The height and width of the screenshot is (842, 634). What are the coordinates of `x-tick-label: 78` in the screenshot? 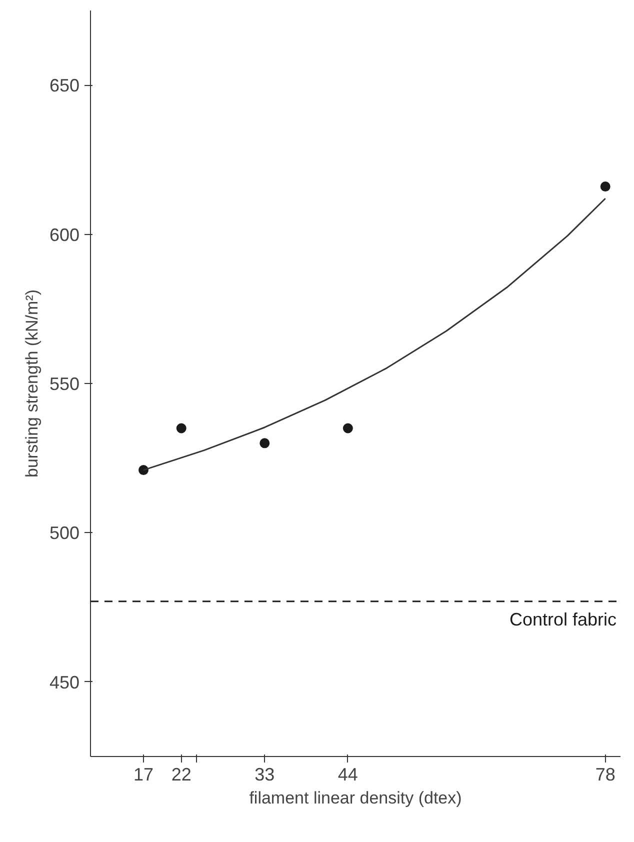 It's located at (605, 774).